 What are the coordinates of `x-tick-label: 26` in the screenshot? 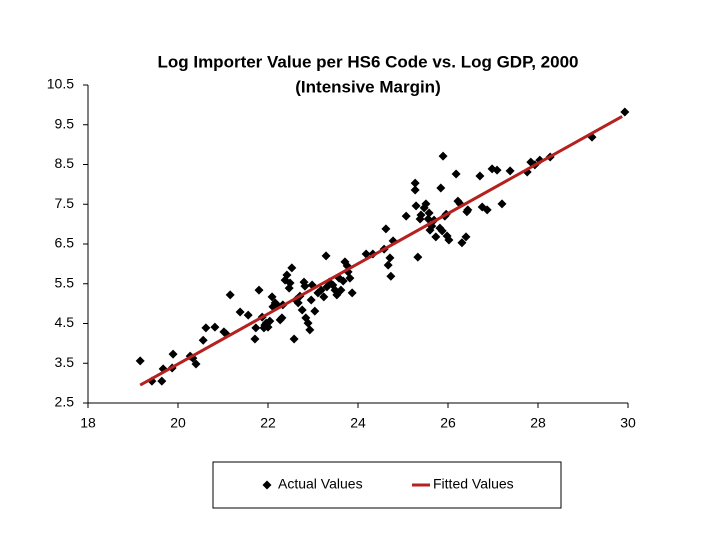 It's located at (448, 423).